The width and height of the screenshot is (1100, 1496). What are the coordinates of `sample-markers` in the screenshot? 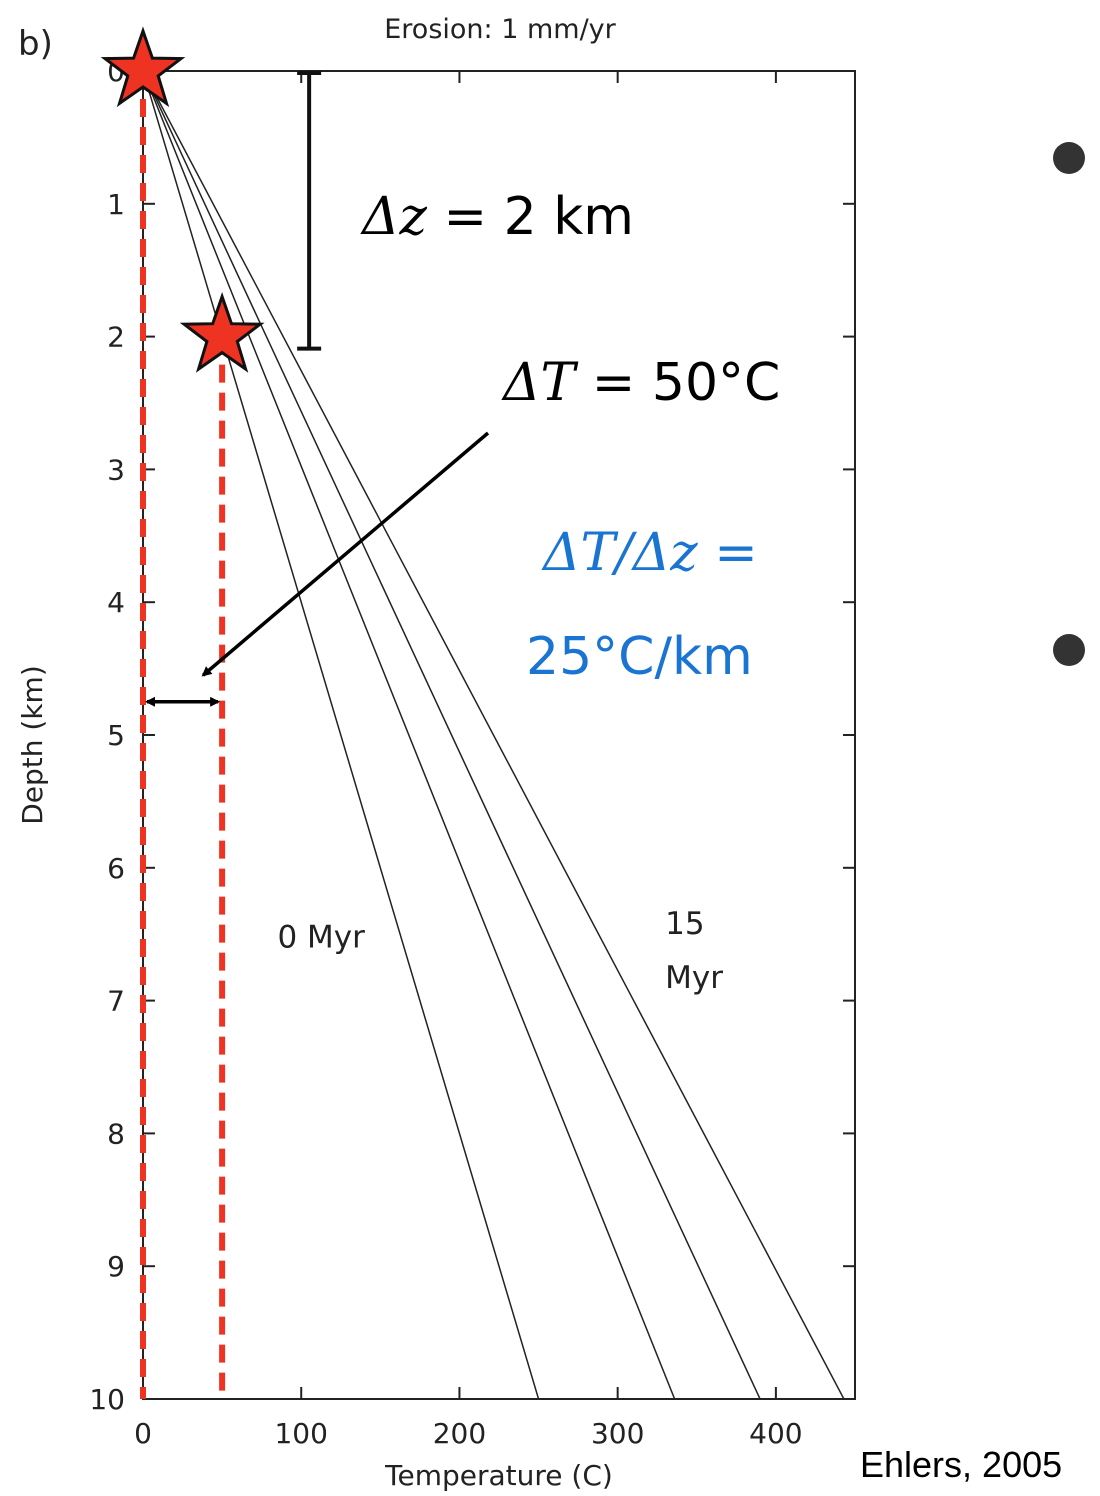 It's located at (182, 199).